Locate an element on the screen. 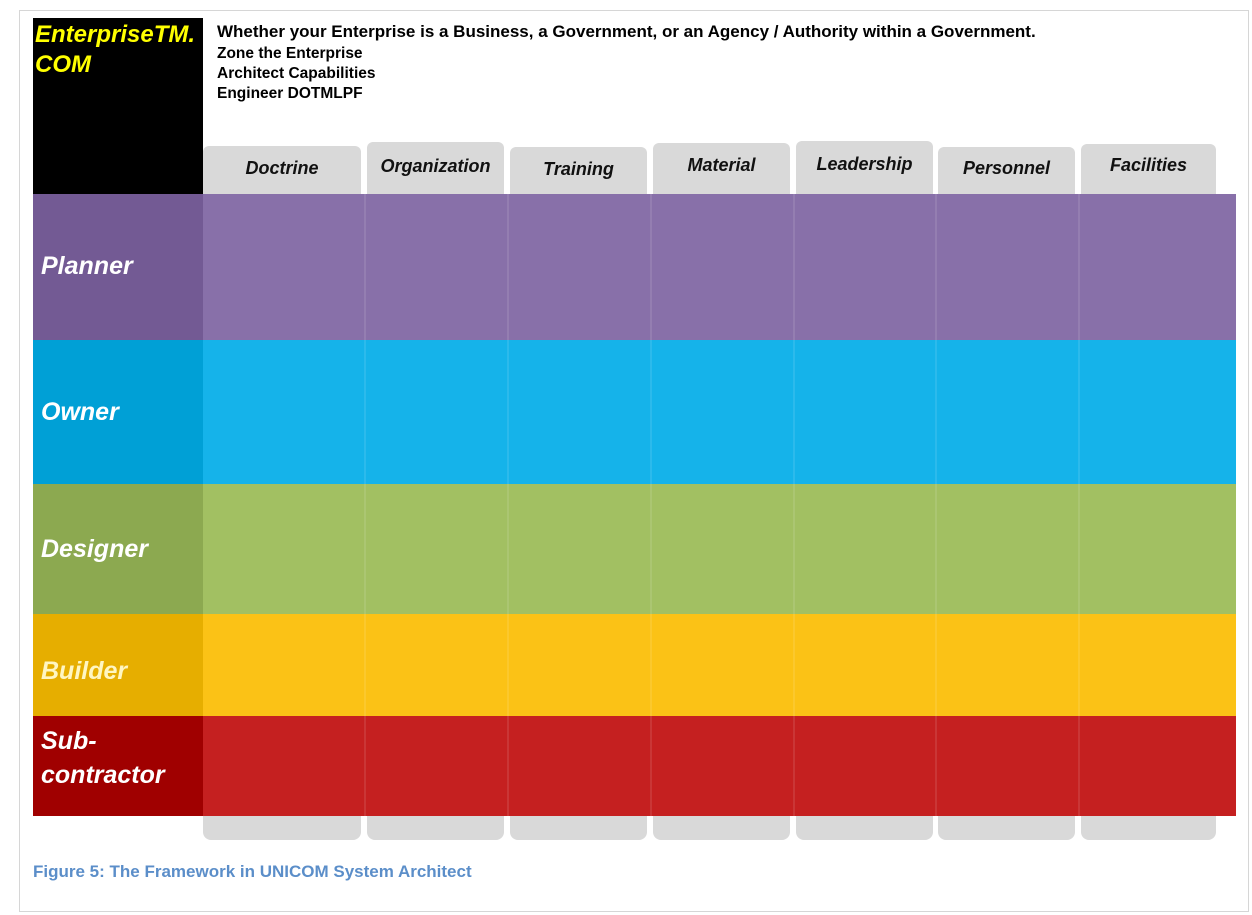  row-builder: Builder is located at coordinates (634, 665).